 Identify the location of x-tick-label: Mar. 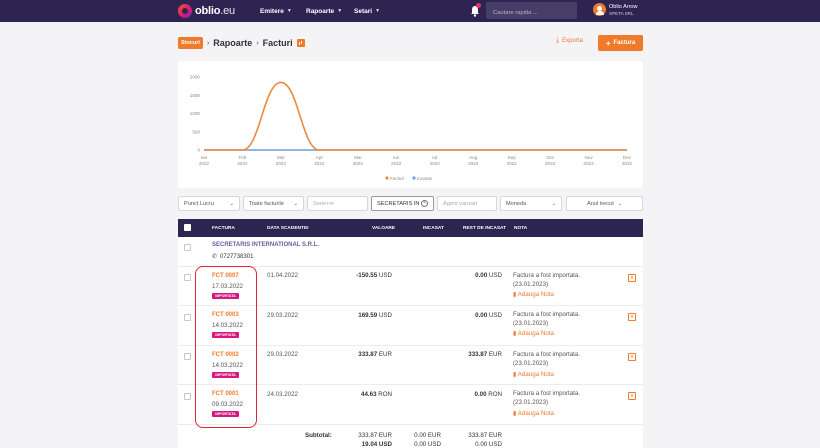
(281, 157).